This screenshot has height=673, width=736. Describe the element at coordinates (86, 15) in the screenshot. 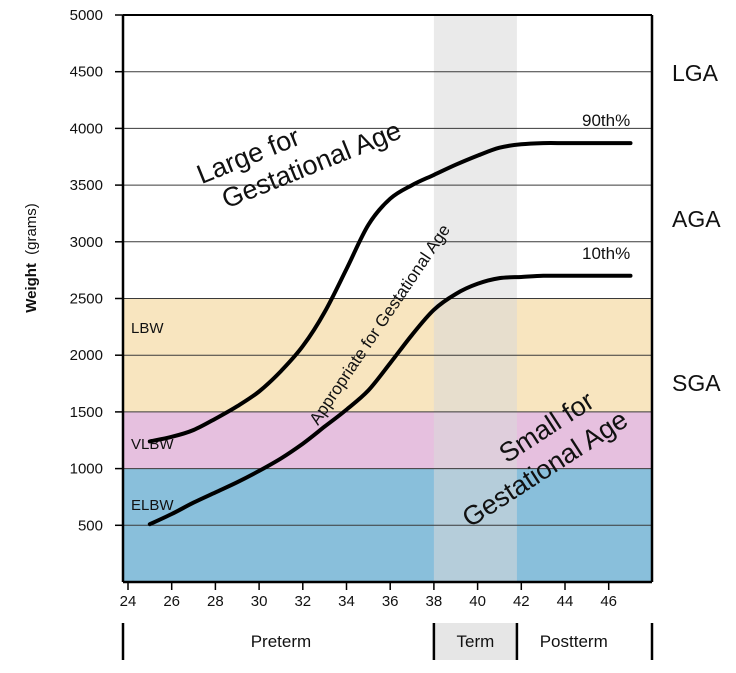

I see `y-tick-label-5000: 5000` at that location.